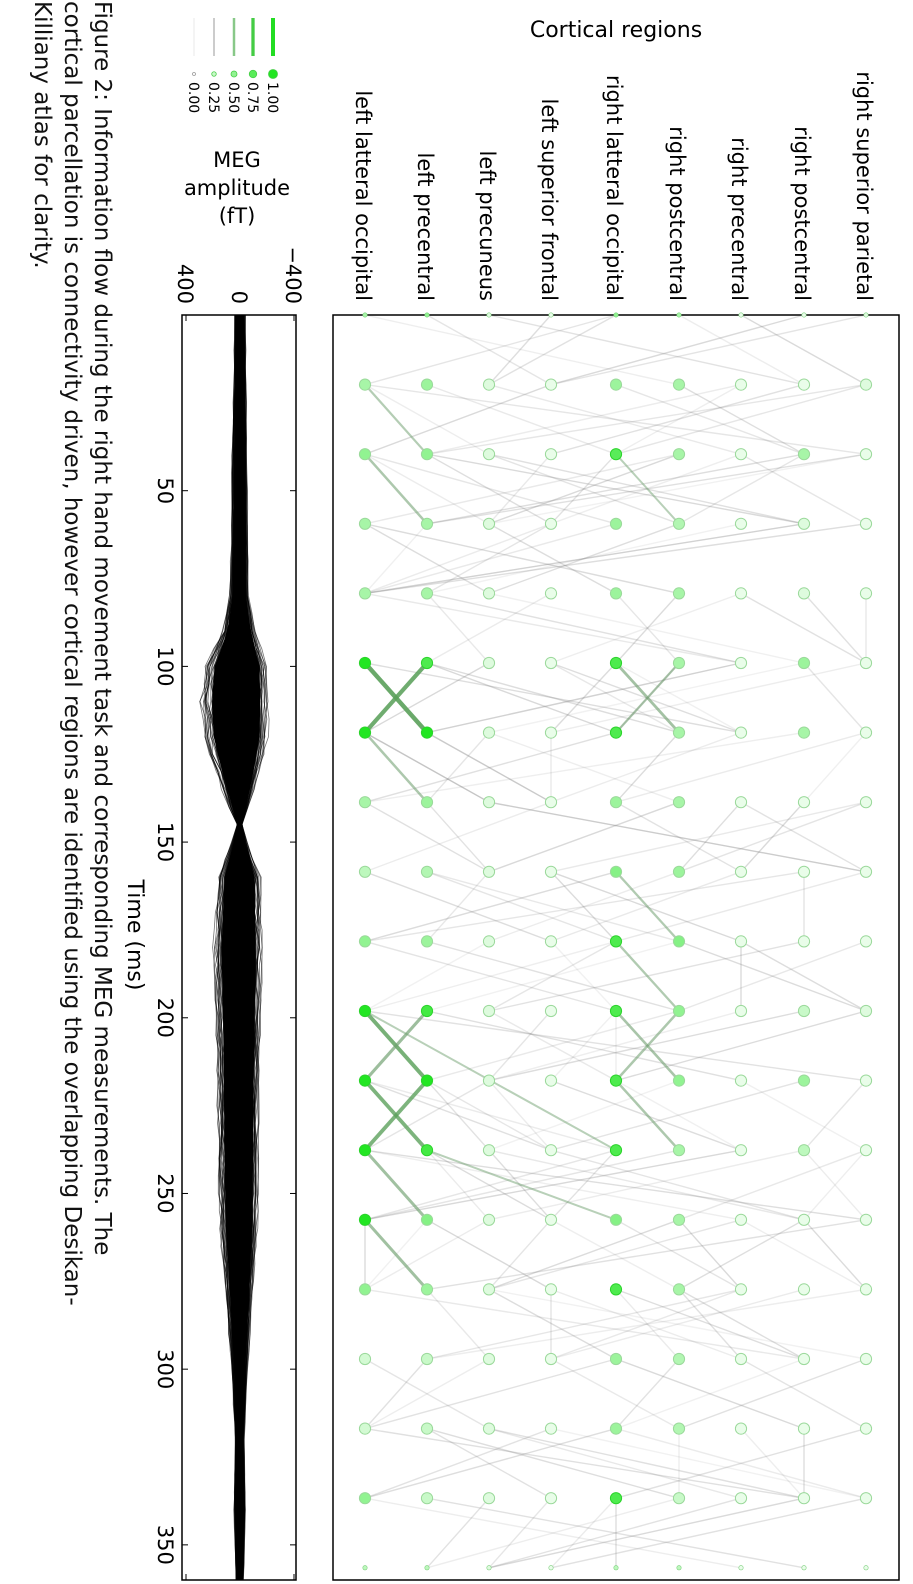 The height and width of the screenshot is (1584, 913). What do you see at coordinates (237, 123) in the screenshot?
I see `legend: 1.000.750.500.250.00 MEG amplitude (fT)` at bounding box center [237, 123].